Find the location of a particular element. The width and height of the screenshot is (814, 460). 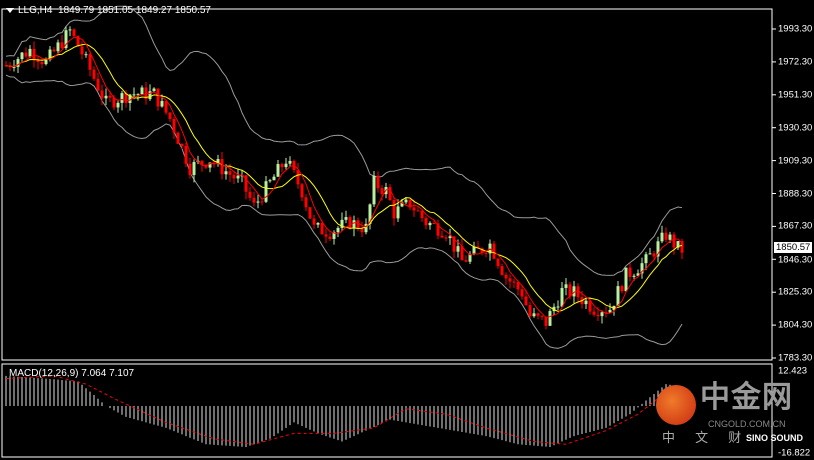

ohlc-close: 1850.57 is located at coordinates (192, 10).